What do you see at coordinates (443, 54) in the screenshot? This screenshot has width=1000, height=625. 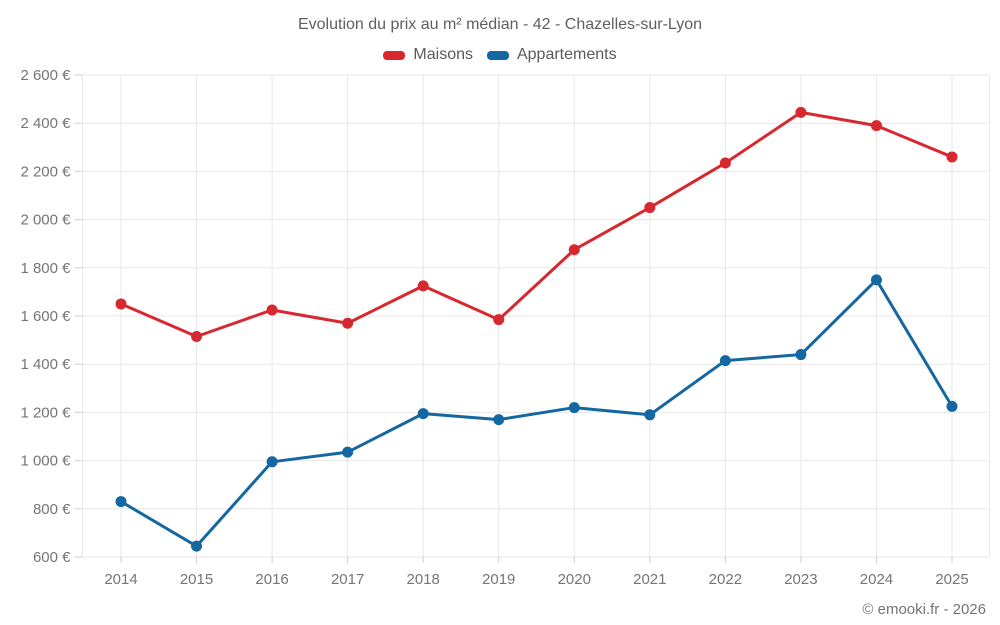 I see `legend-label-maisons: Maisons` at bounding box center [443, 54].